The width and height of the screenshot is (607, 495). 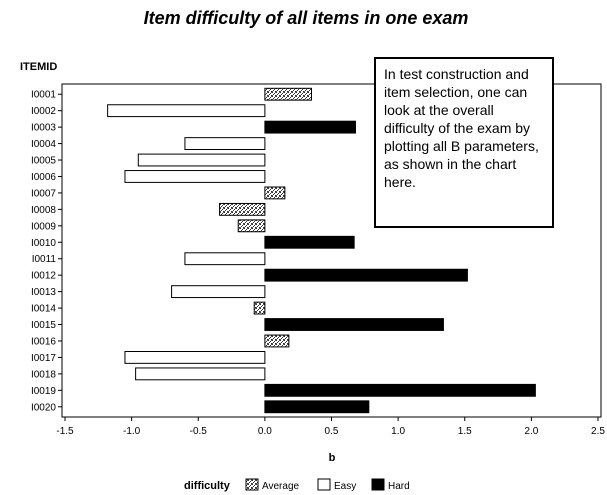 What do you see at coordinates (218, 292) in the screenshot?
I see `bar-i0013` at bounding box center [218, 292].